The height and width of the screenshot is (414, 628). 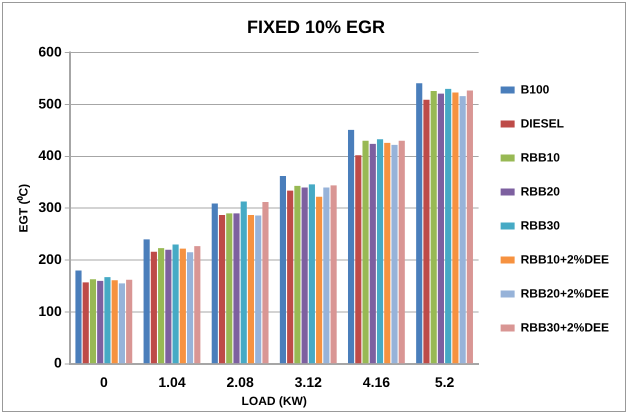 I want to click on legend-label: RBB20, so click(x=540, y=191).